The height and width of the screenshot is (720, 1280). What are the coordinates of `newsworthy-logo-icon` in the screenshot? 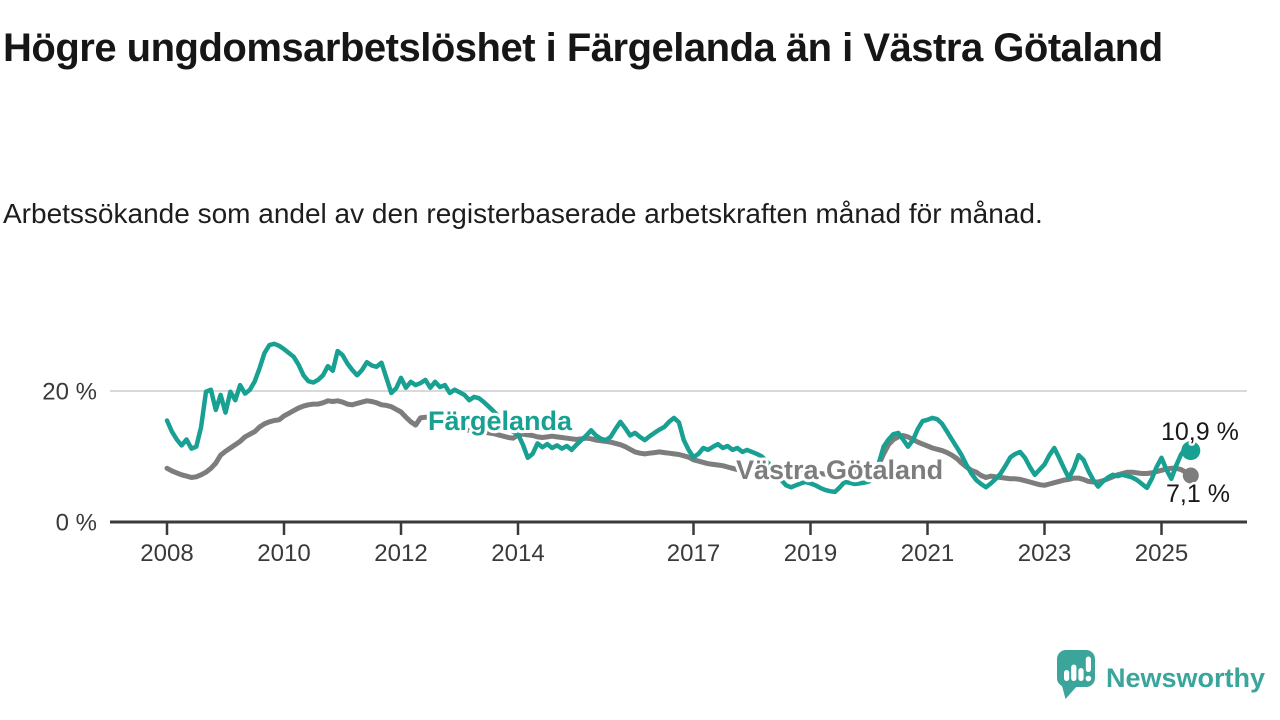 It's located at (1076, 674).